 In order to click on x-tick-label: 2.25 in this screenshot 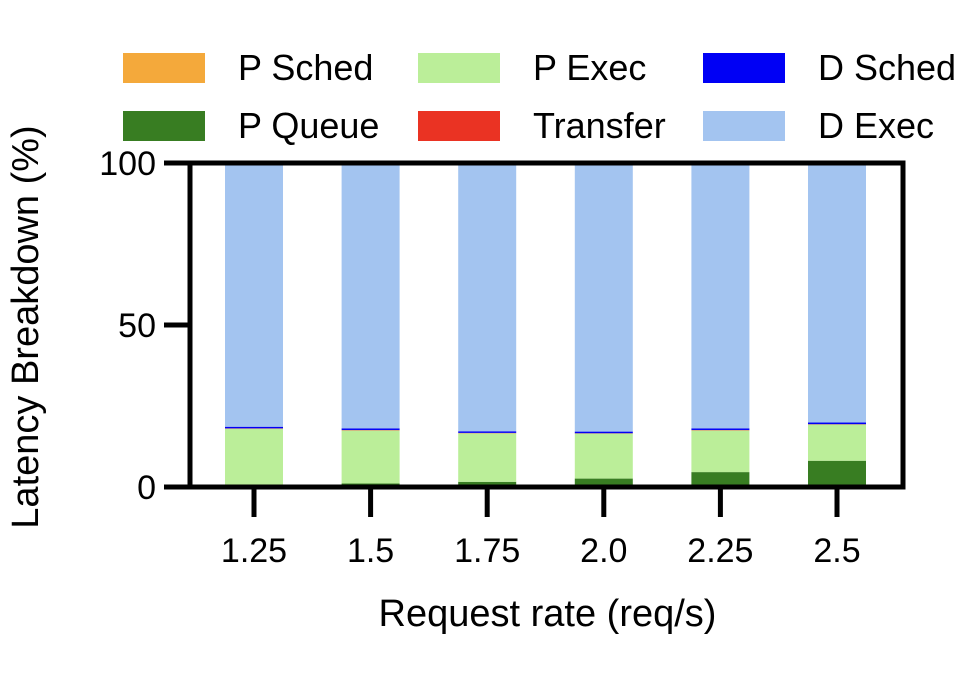, I will do `click(720, 551)`.